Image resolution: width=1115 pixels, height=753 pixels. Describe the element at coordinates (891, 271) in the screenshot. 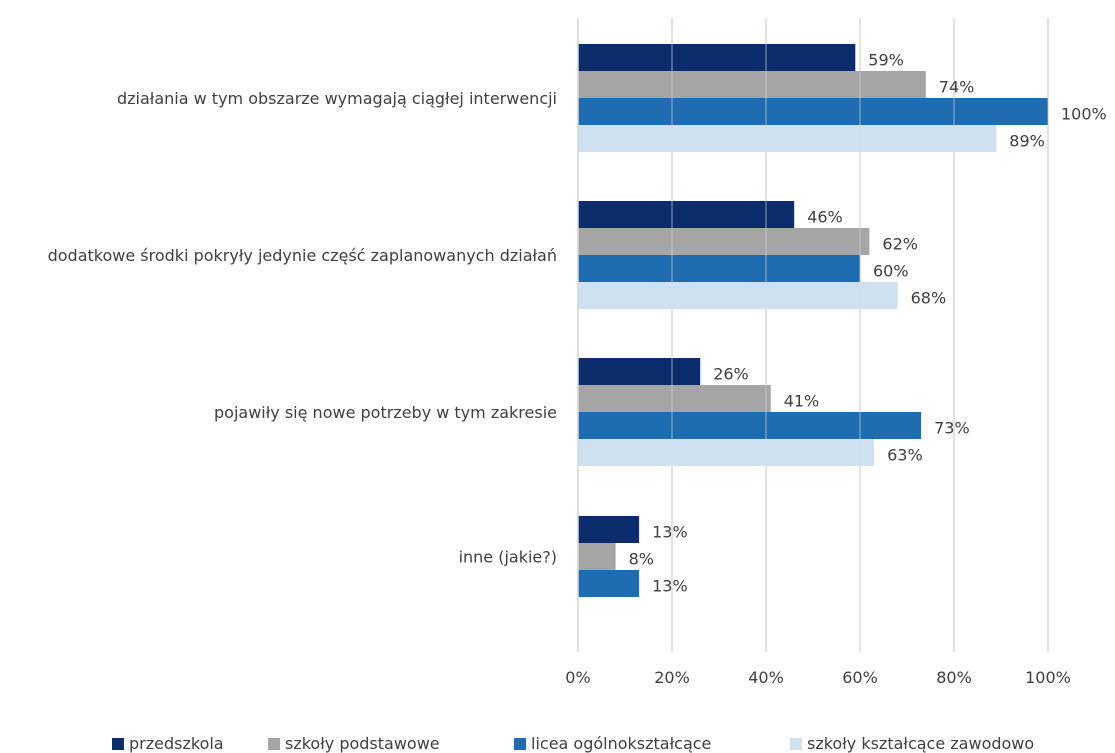

I see `data-label: 60%` at that location.